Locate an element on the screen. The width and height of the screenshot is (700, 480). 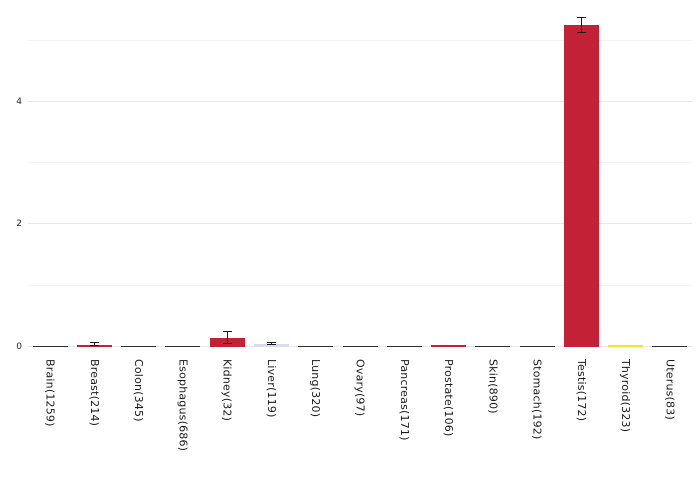
x-tick-esophagus: Esophagus(686) is located at coordinates (183, 418).